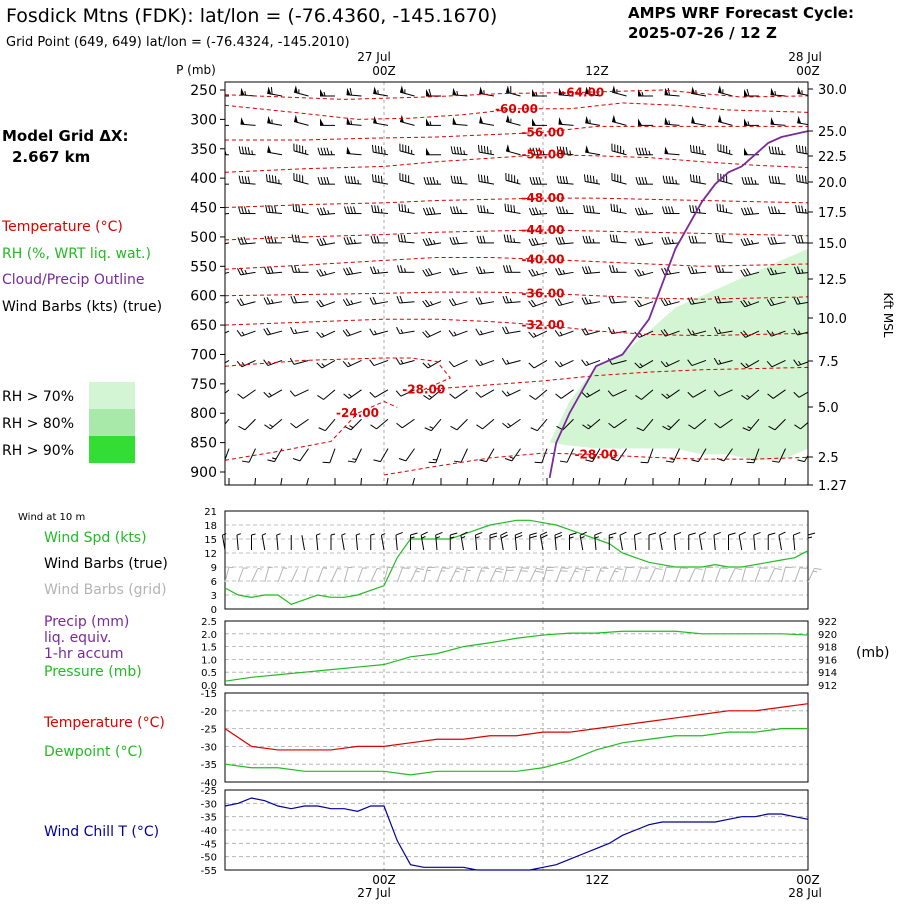  Describe the element at coordinates (209, 660) in the screenshot. I see `panel-tick-label: 1.0` at that location.